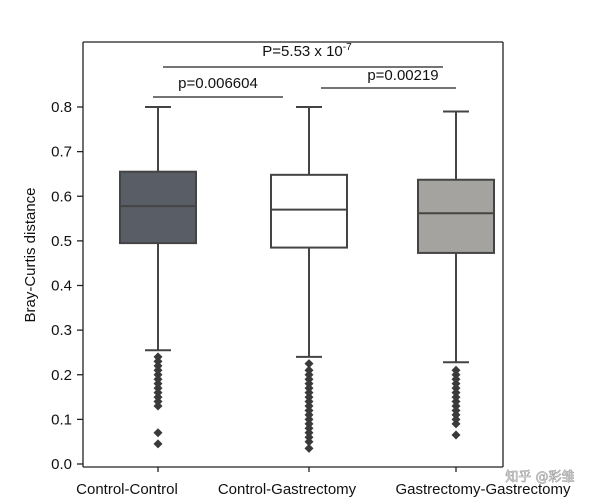  I want to click on y-tick-label: 0.1, so click(61, 419).